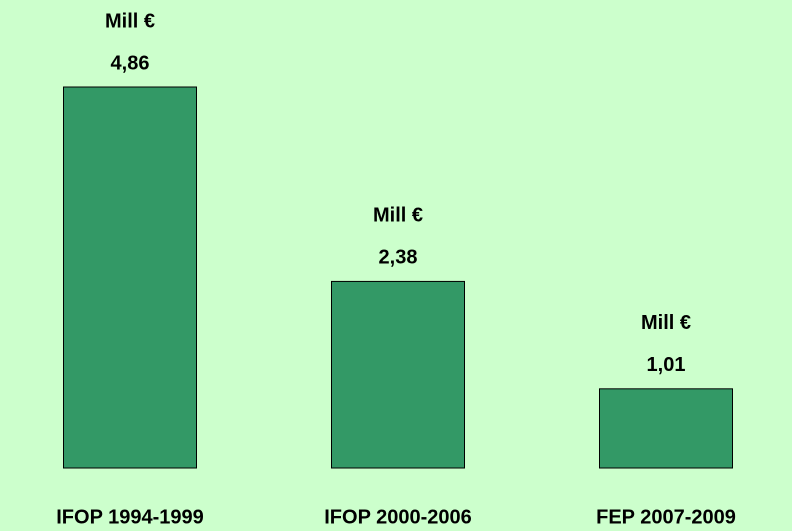 Image resolution: width=792 pixels, height=531 pixels. Describe the element at coordinates (666, 517) in the screenshot. I see `x-tick-label: FEP 2007-2009` at that location.